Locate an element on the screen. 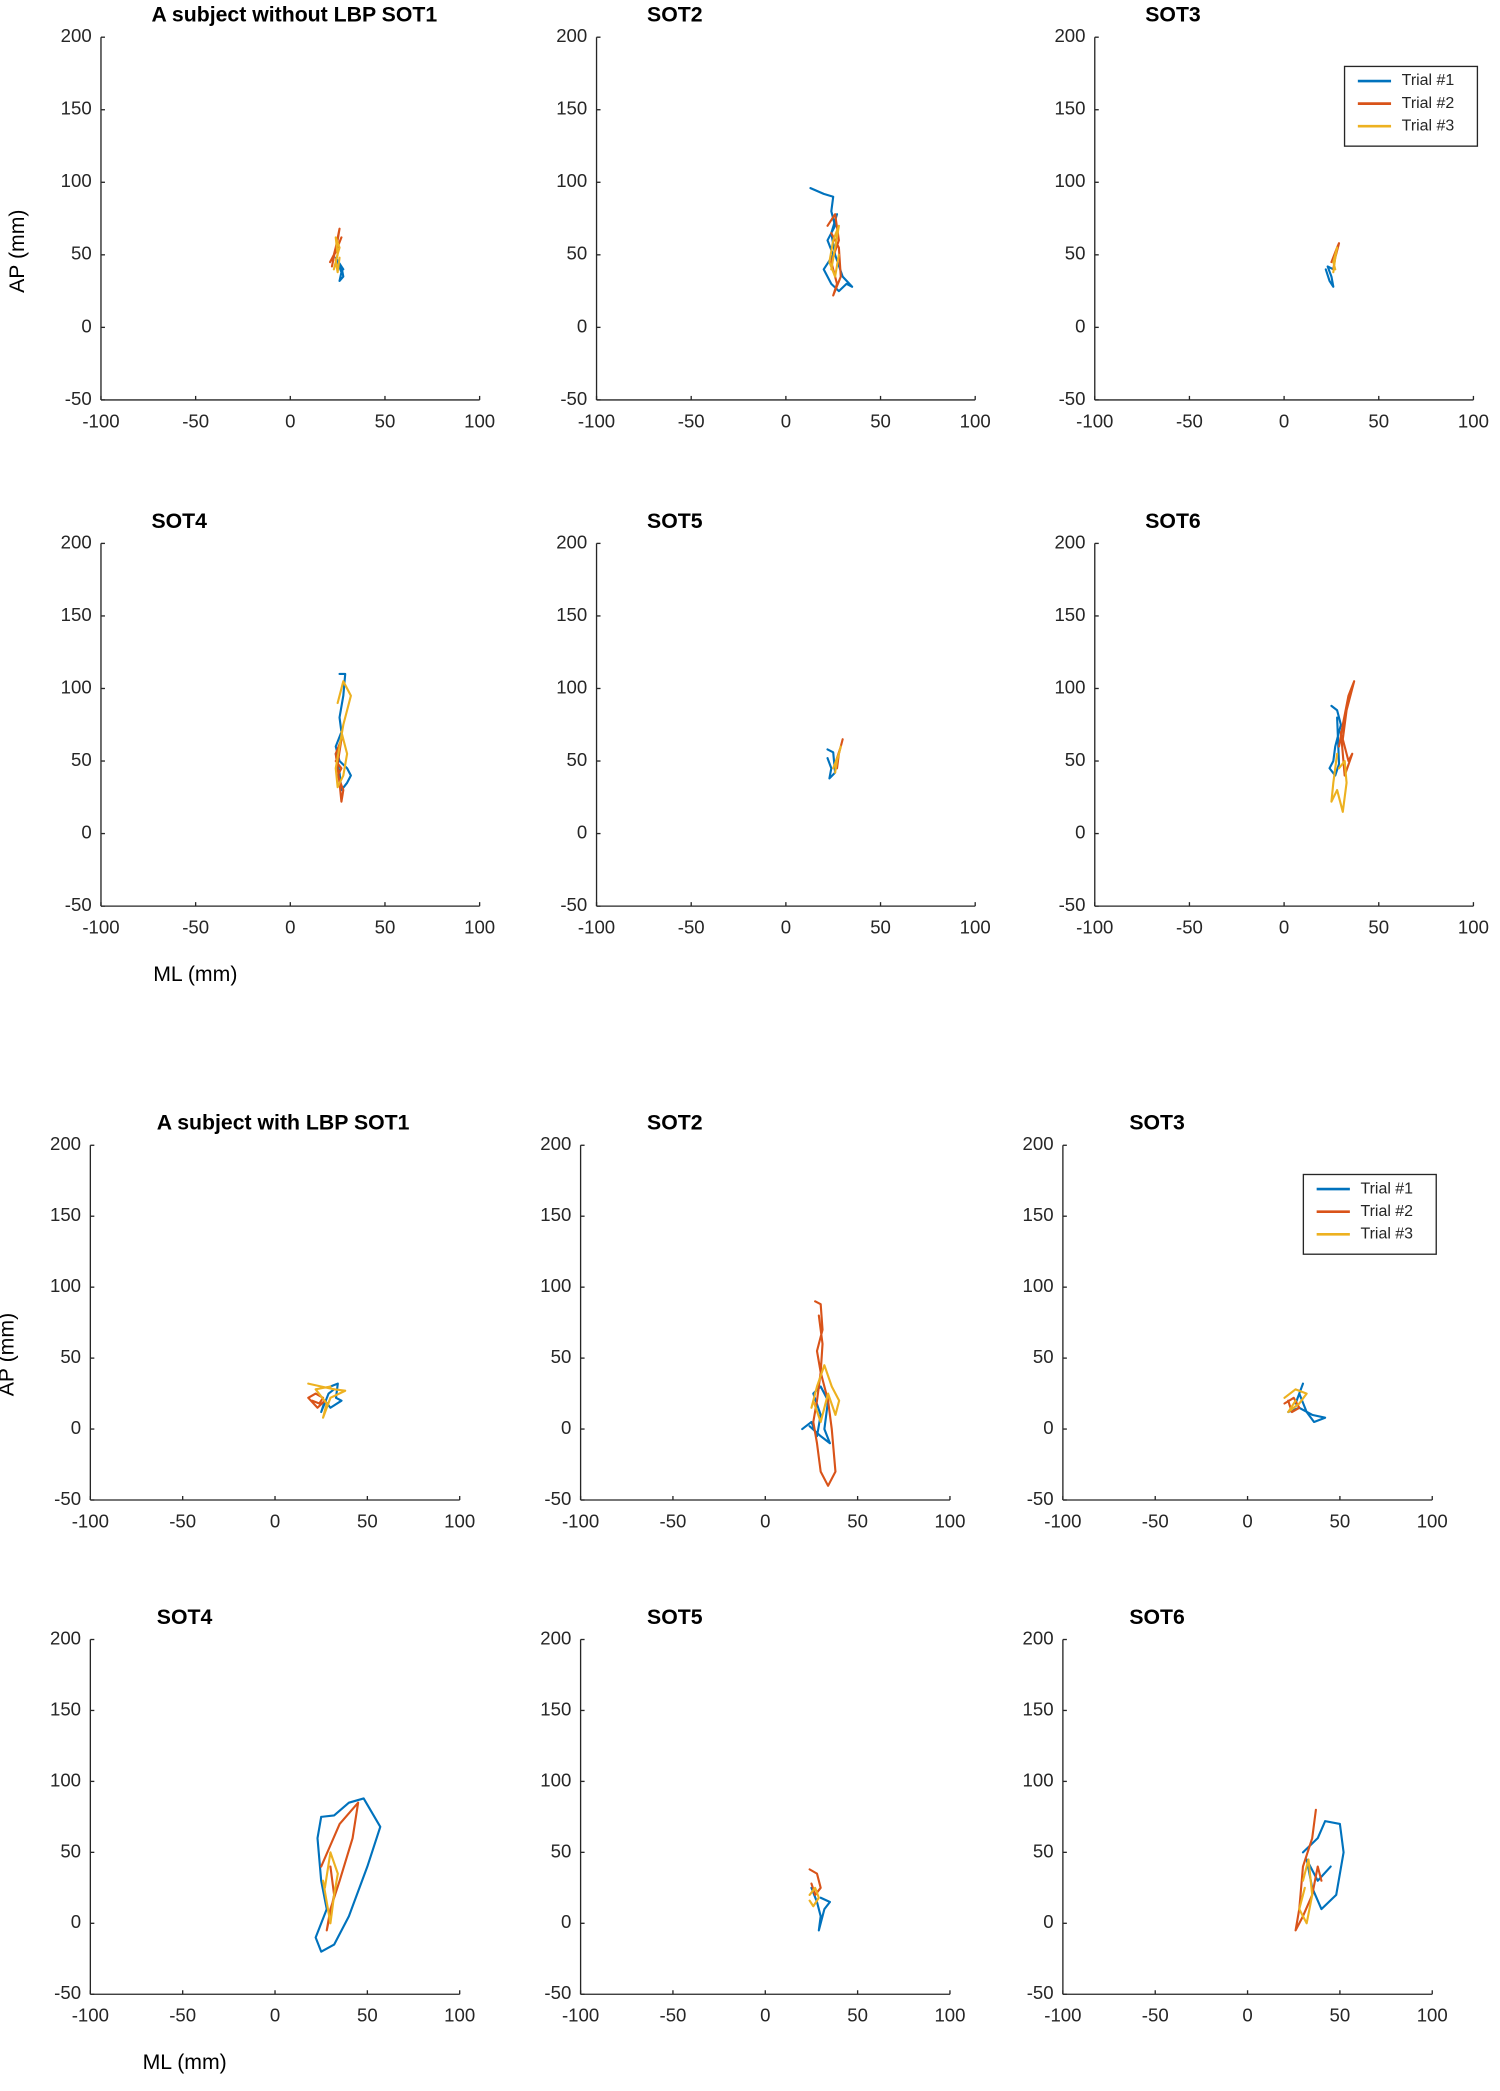 This screenshot has width=1500, height=2091. panel-title: SOT4 is located at coordinates (179, 521).